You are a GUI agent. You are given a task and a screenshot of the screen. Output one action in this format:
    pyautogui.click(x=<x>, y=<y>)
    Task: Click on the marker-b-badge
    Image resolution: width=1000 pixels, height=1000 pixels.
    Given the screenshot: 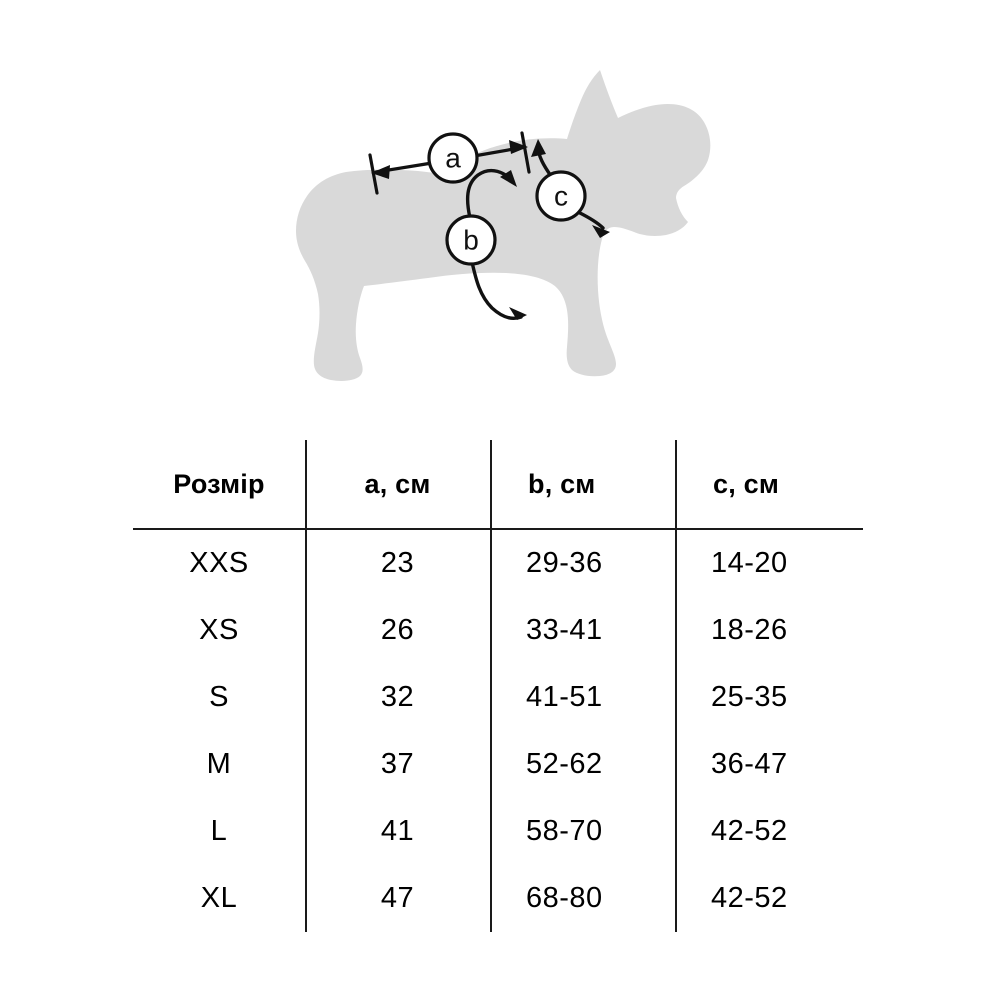 What is the action you would take?
    pyautogui.click(x=471, y=240)
    